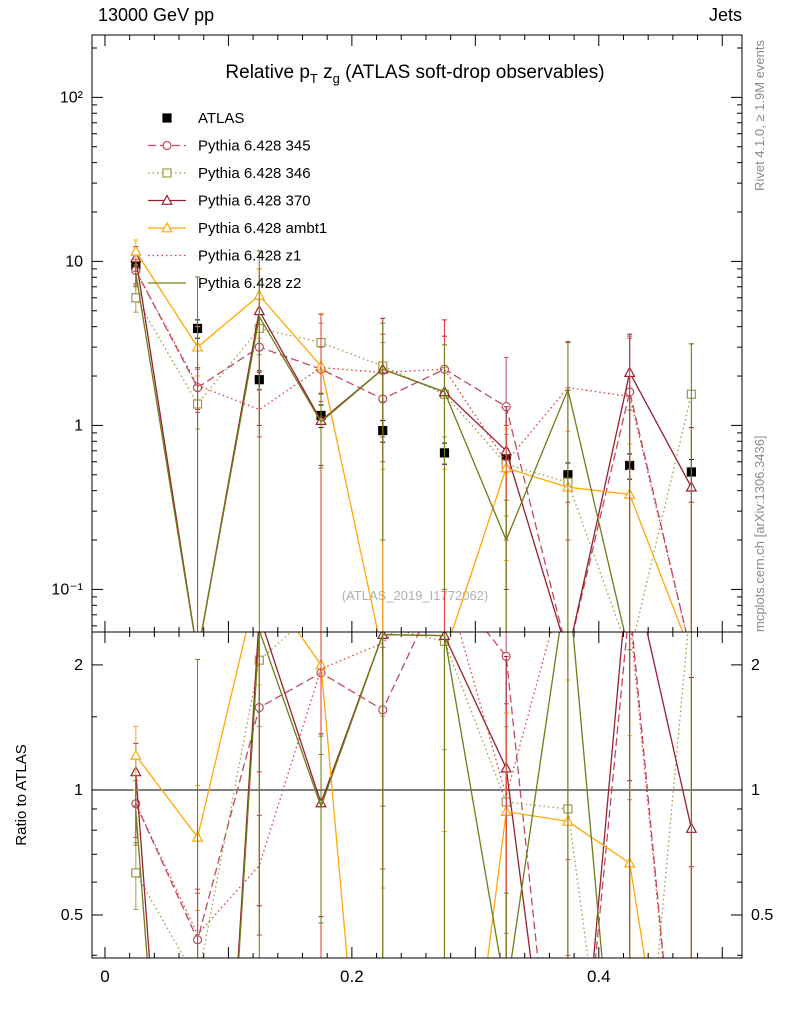 This screenshot has height=1024, width=786. I want to click on title-zg: z, so click(325, 72).